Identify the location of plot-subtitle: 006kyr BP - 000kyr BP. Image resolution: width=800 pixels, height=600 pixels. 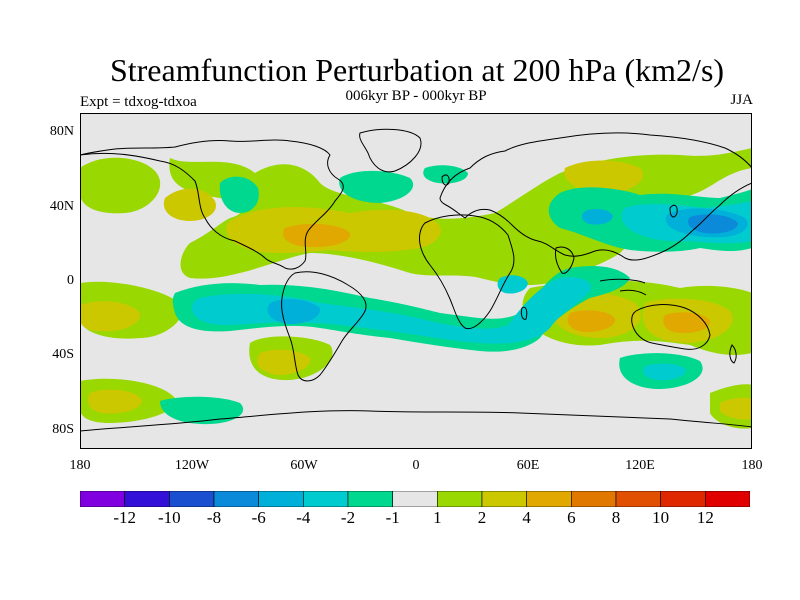
(416, 96).